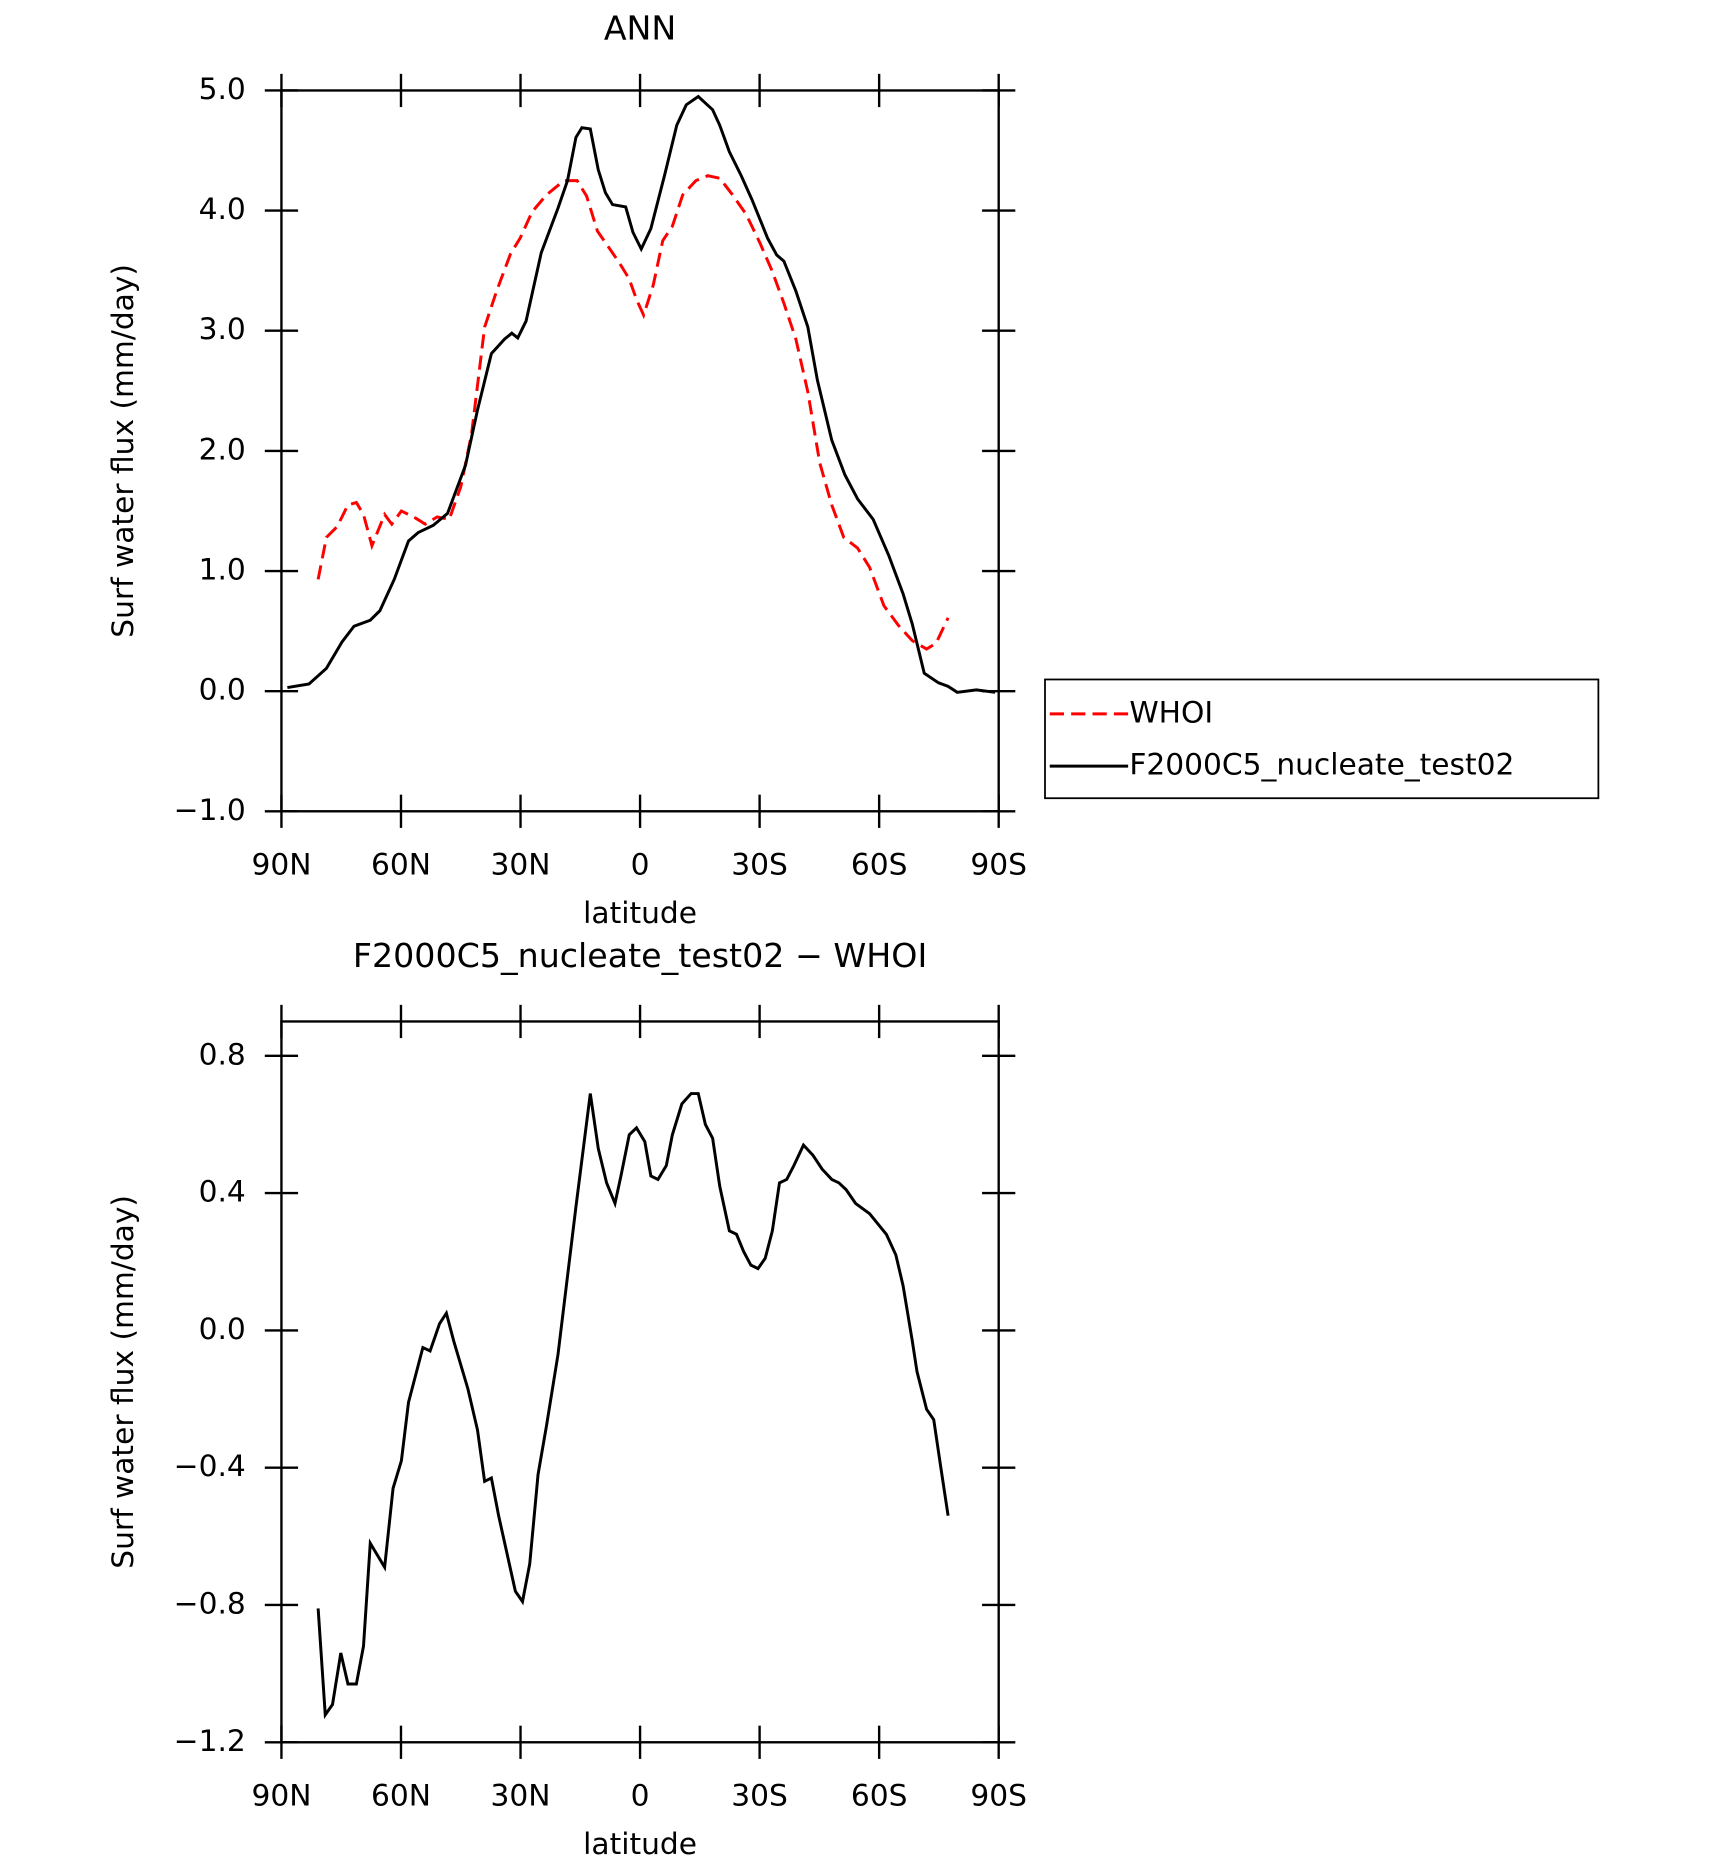 The image size is (1710, 1866). I want to click on y-tick-label: −0.8, so click(210, 1602).